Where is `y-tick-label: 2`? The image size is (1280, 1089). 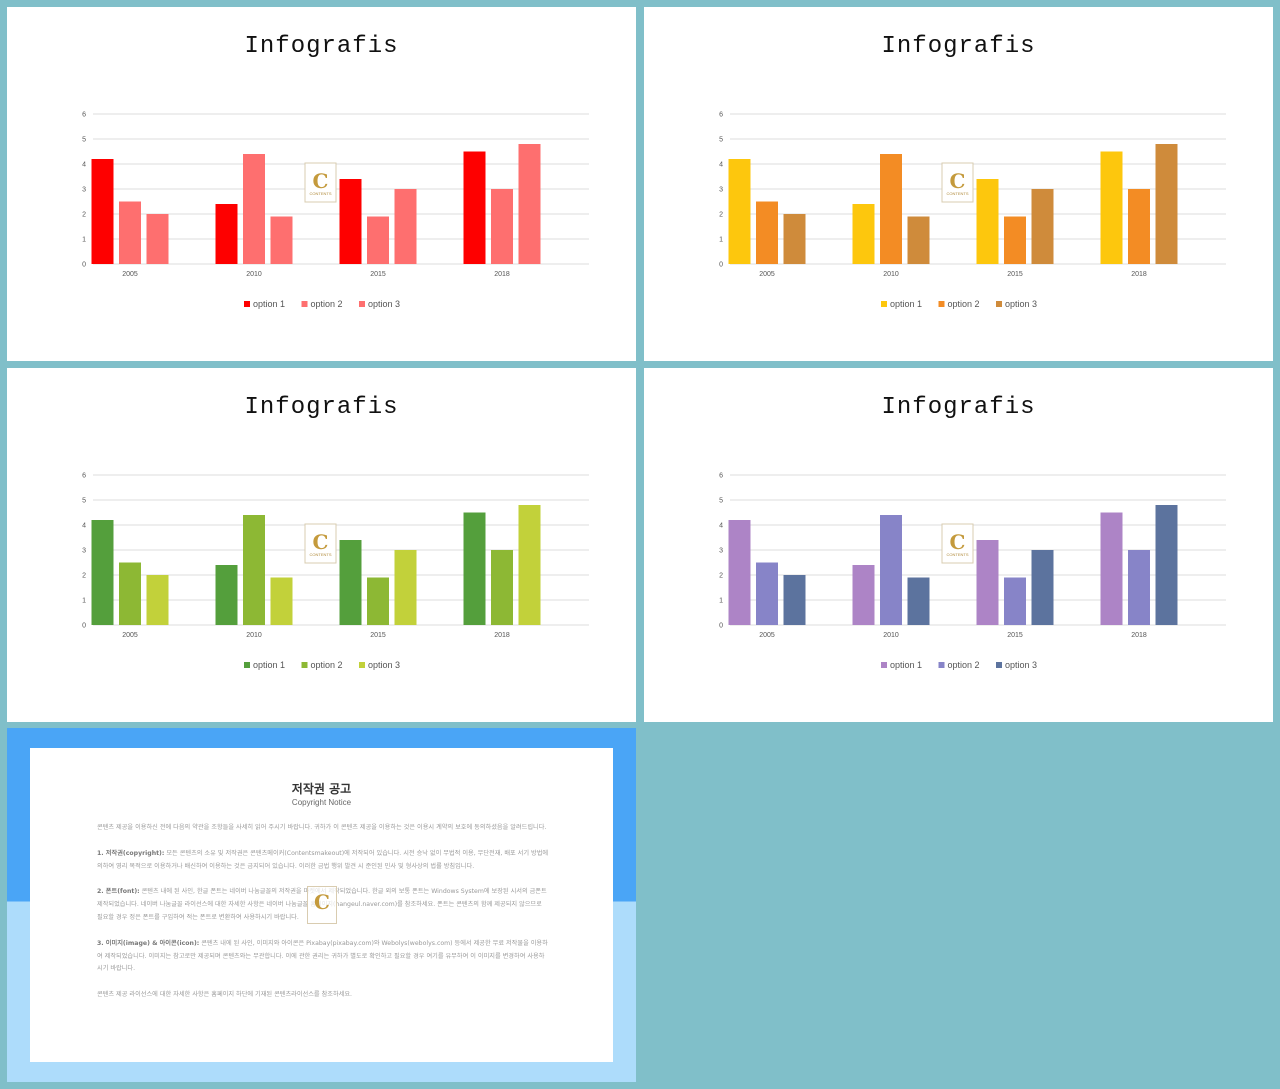
y-tick-label: 2 is located at coordinates (84, 215).